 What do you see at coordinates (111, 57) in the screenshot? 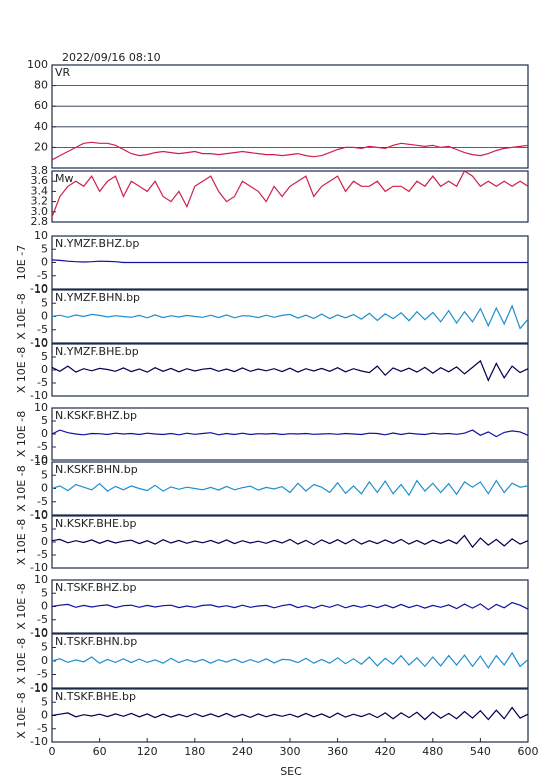
I see `chart-title: 2022/09/16 08:10` at bounding box center [111, 57].